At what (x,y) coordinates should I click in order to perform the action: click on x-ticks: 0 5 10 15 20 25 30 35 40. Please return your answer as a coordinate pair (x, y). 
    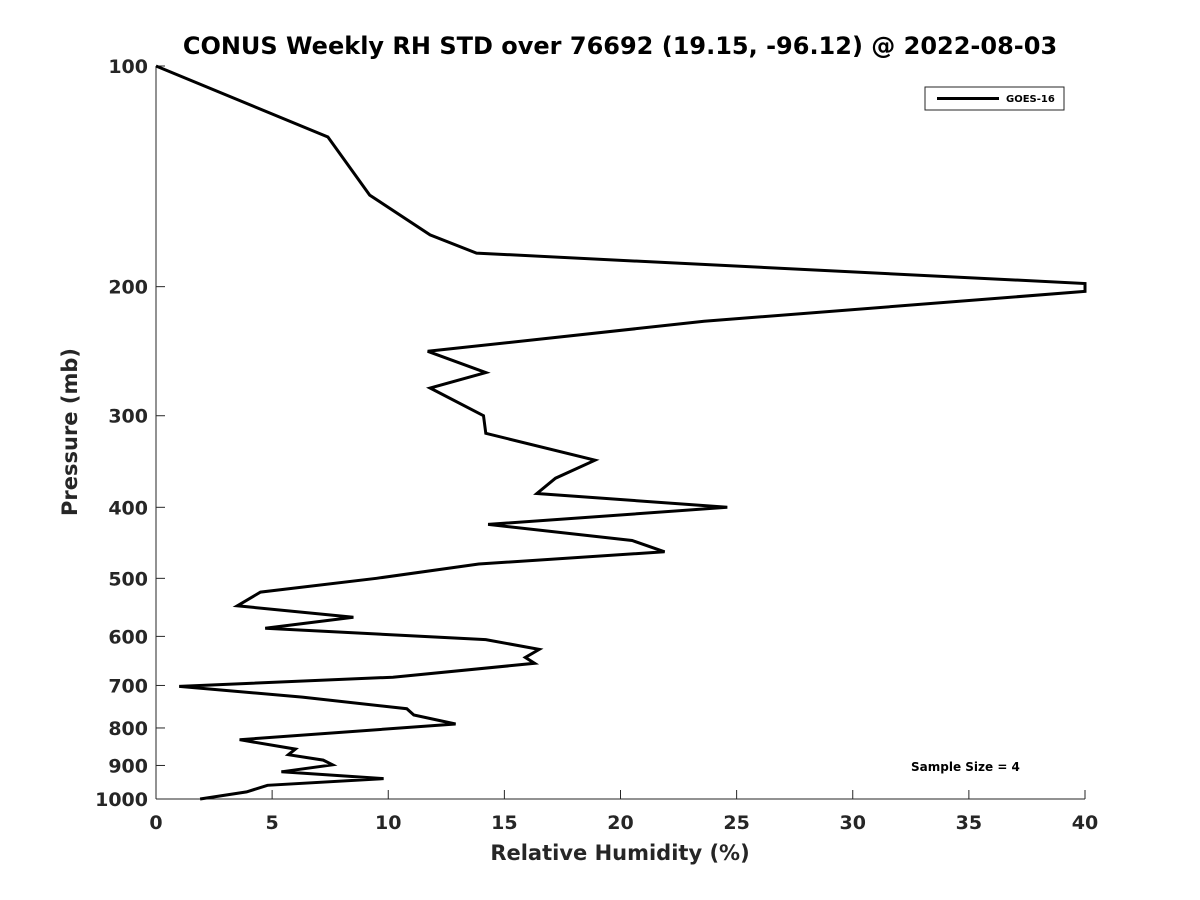
    Looking at the image, I should click on (623, 812).